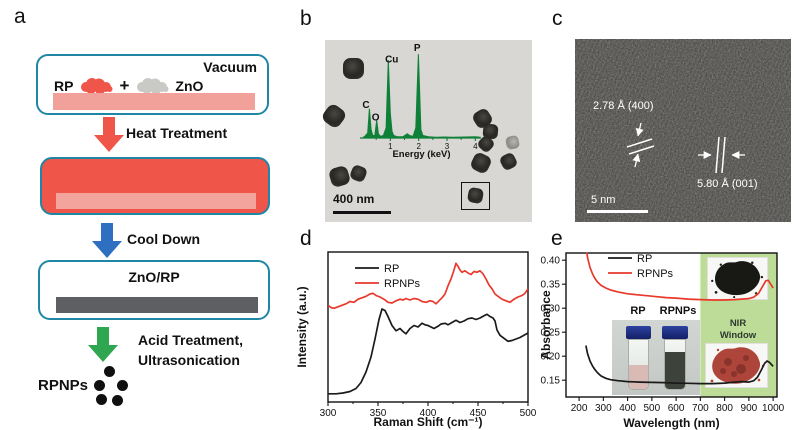 The width and height of the screenshot is (800, 430). Describe the element at coordinates (378, 413) in the screenshot. I see `x-tick-label: 350` at that location.